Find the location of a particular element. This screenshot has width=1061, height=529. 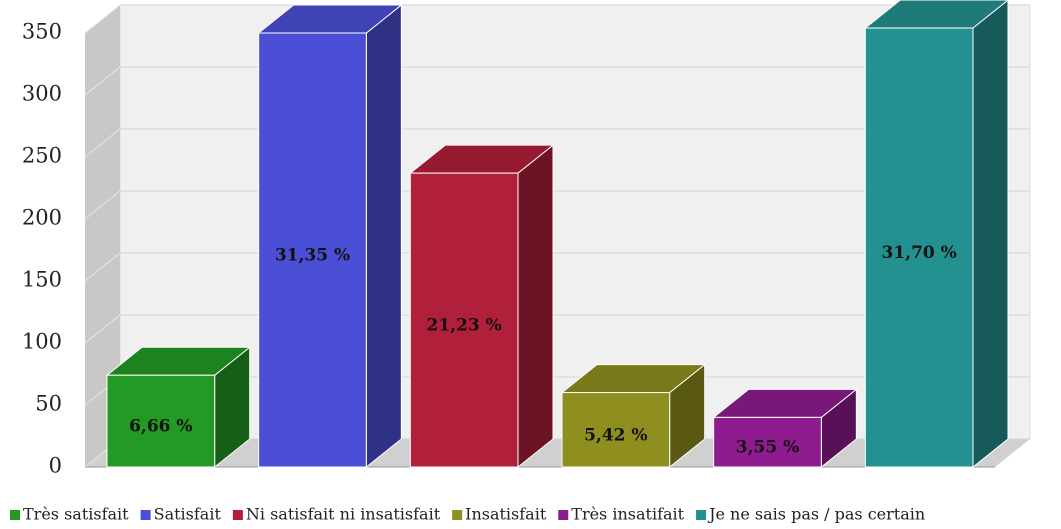

side-wall is located at coordinates (102, 236).